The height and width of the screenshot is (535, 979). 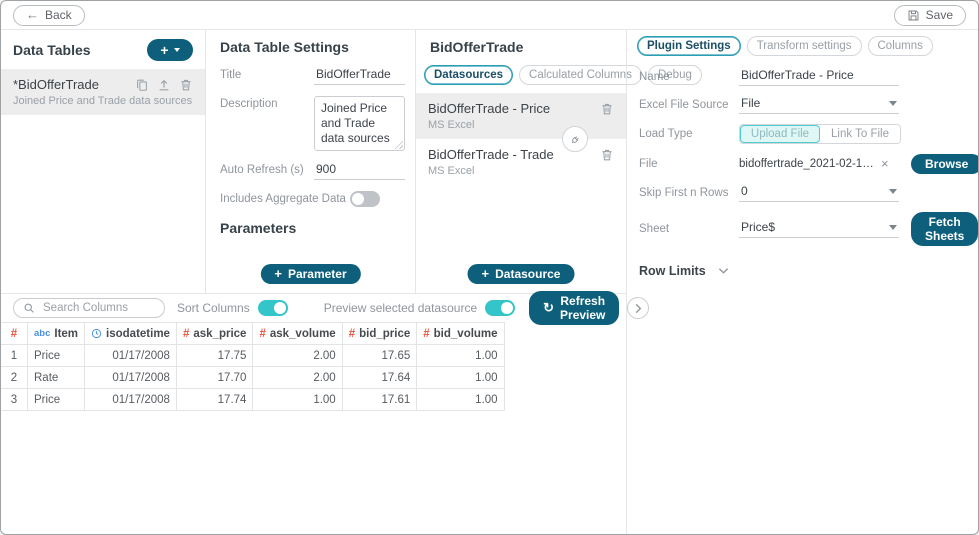 What do you see at coordinates (944, 164) in the screenshot?
I see `browse-button: Browse` at bounding box center [944, 164].